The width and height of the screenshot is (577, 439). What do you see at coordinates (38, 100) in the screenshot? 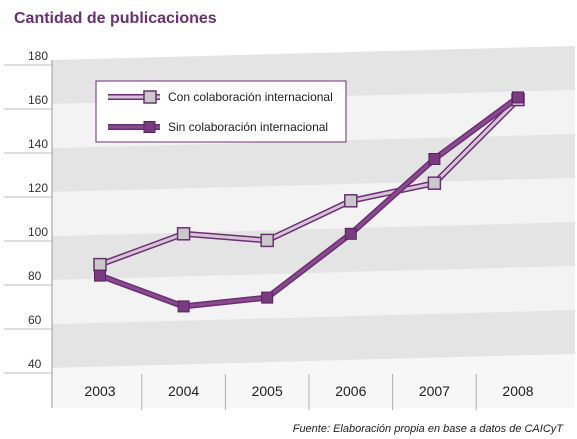
I see `y-tick-label: 160` at bounding box center [38, 100].